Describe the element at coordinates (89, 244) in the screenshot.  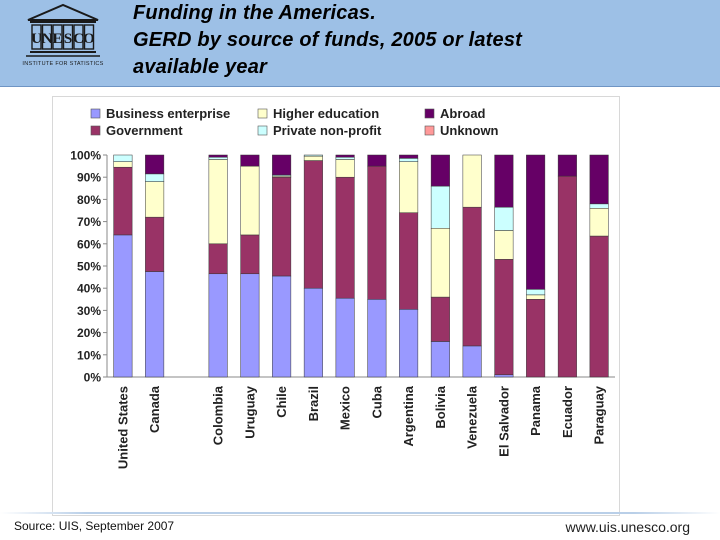
I see `y-tick-label: 60%` at that location.